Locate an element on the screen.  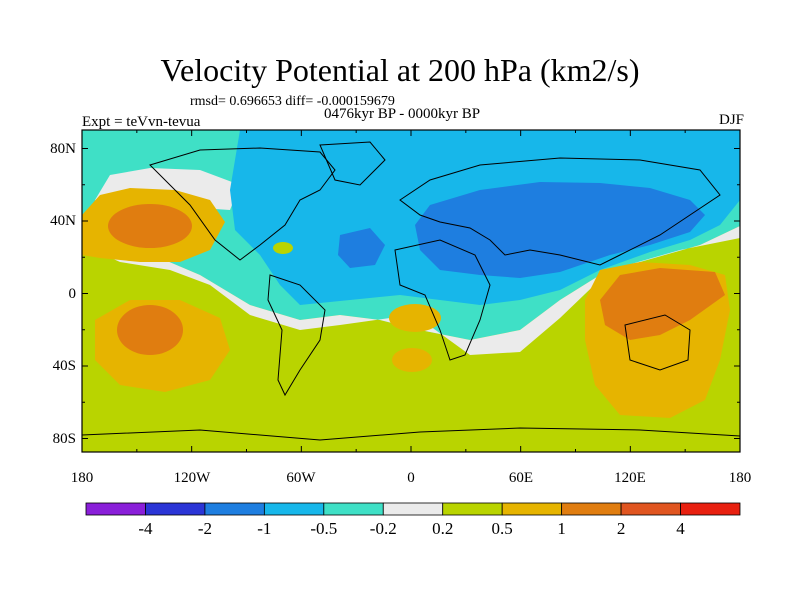
max-region-npacific is located at coordinates (150, 226).